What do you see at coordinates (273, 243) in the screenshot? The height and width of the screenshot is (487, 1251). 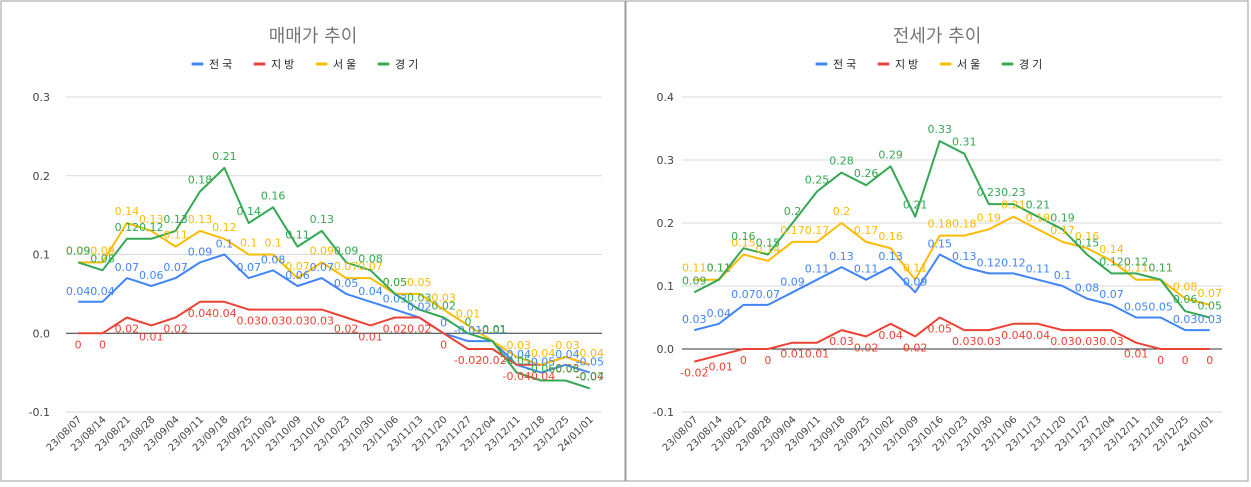 I see `data-label-seoul: 0.1` at bounding box center [273, 243].